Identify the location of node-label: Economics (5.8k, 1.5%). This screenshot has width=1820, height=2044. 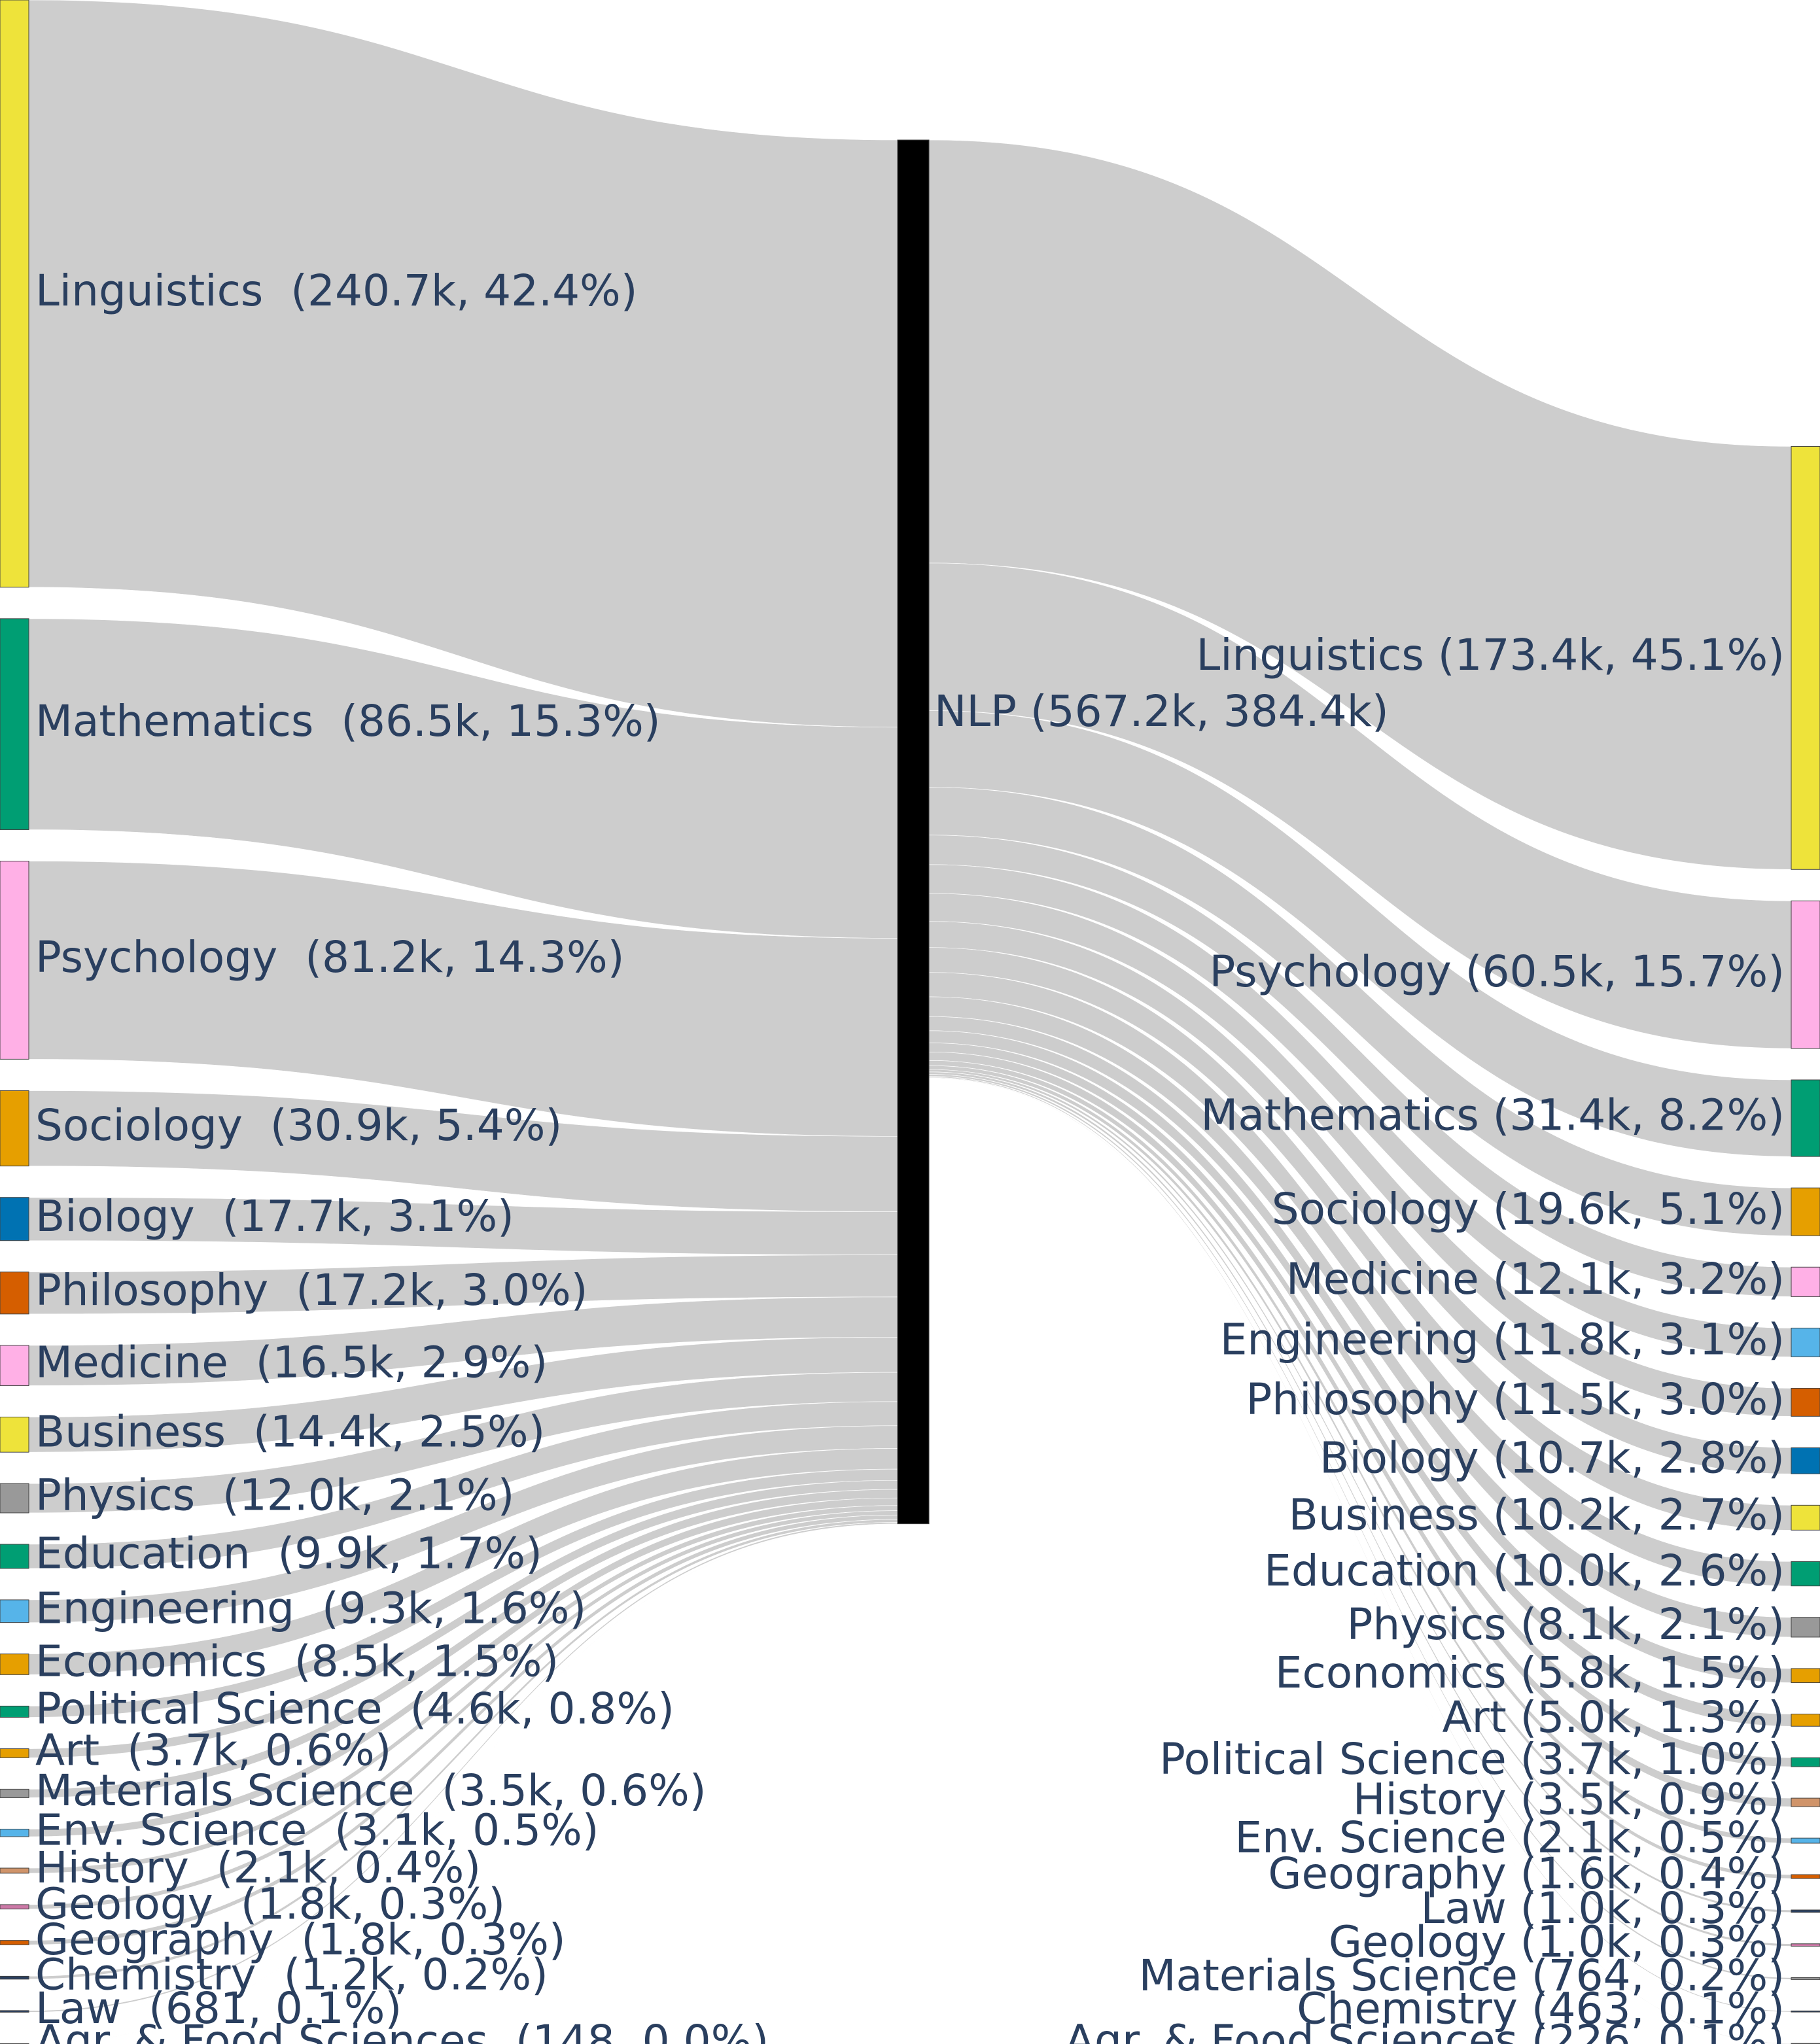
(1530, 1673).